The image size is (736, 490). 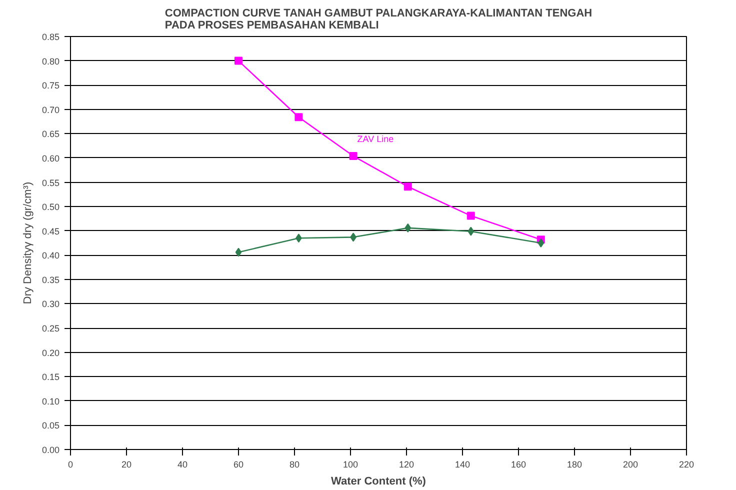 What do you see at coordinates (462, 465) in the screenshot?
I see `x-tick-label: 140` at bounding box center [462, 465].